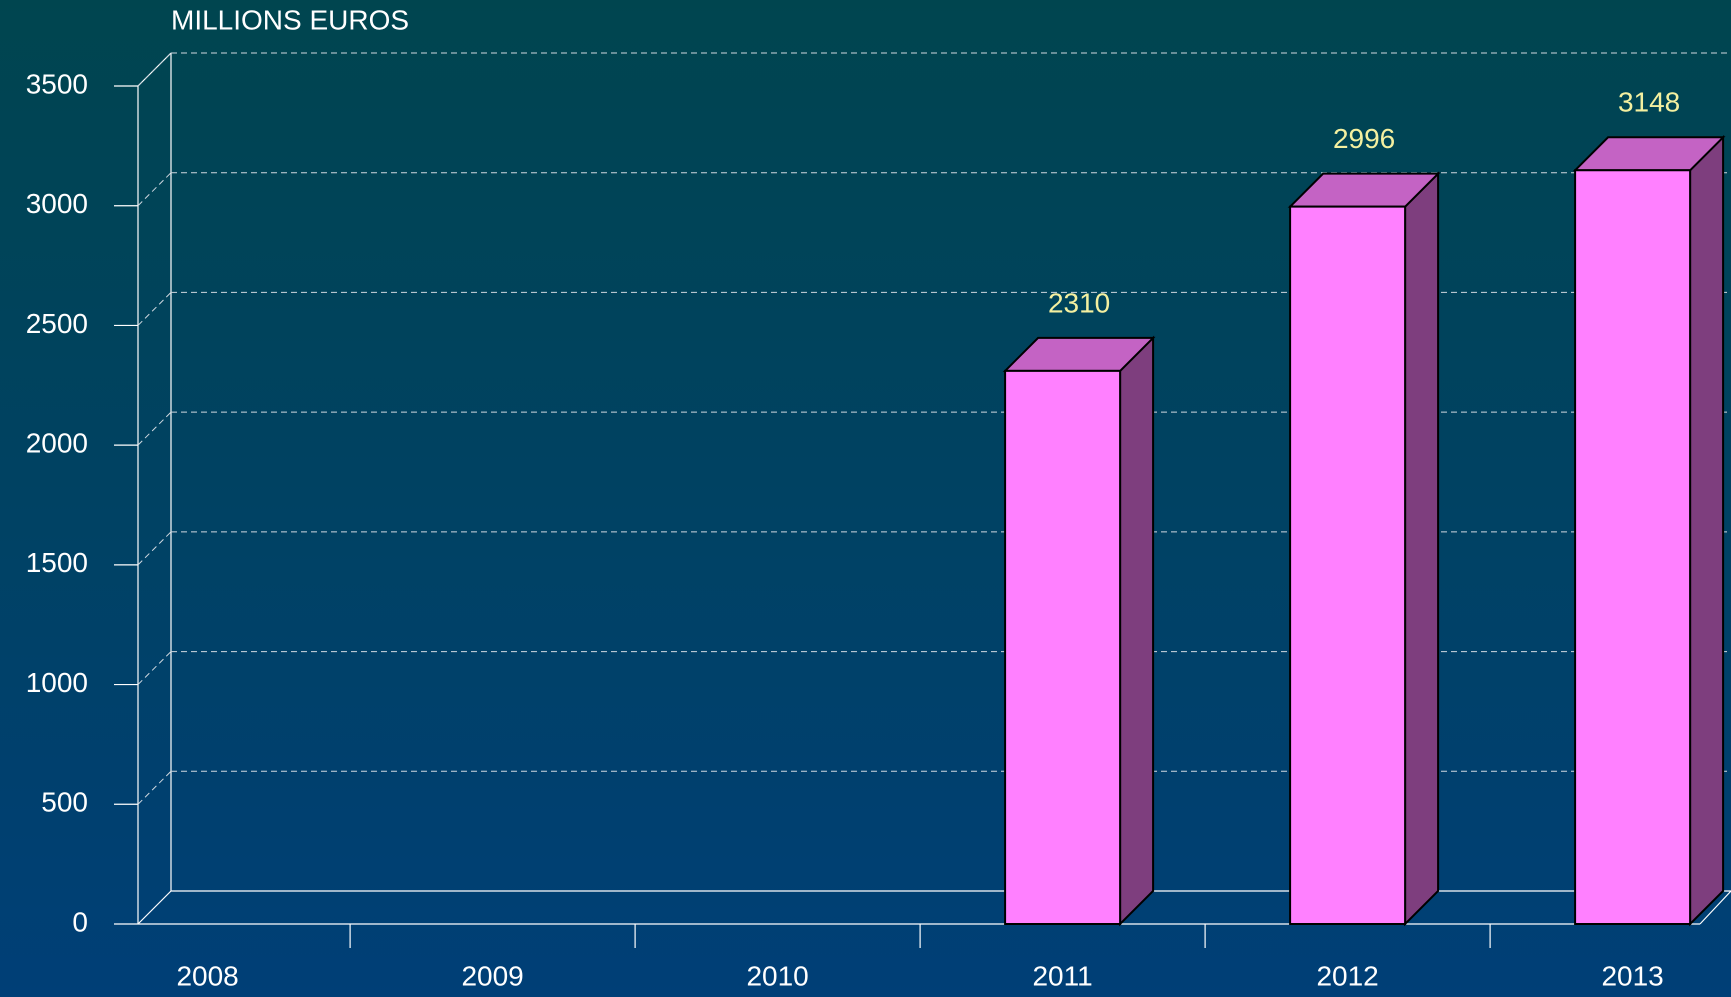 The height and width of the screenshot is (997, 1731). I want to click on y-tick-label: 1500, so click(57, 562).